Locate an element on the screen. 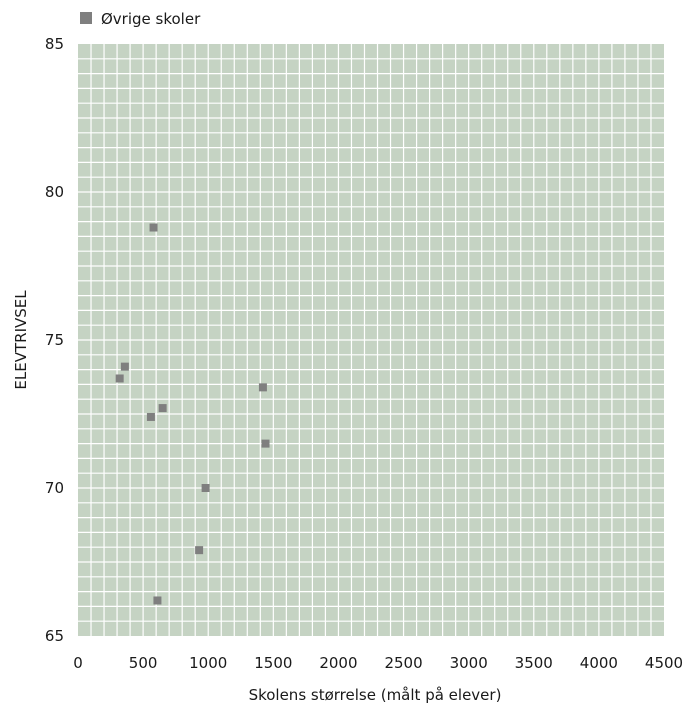  y-tick-label: 65 is located at coordinates (54, 636).